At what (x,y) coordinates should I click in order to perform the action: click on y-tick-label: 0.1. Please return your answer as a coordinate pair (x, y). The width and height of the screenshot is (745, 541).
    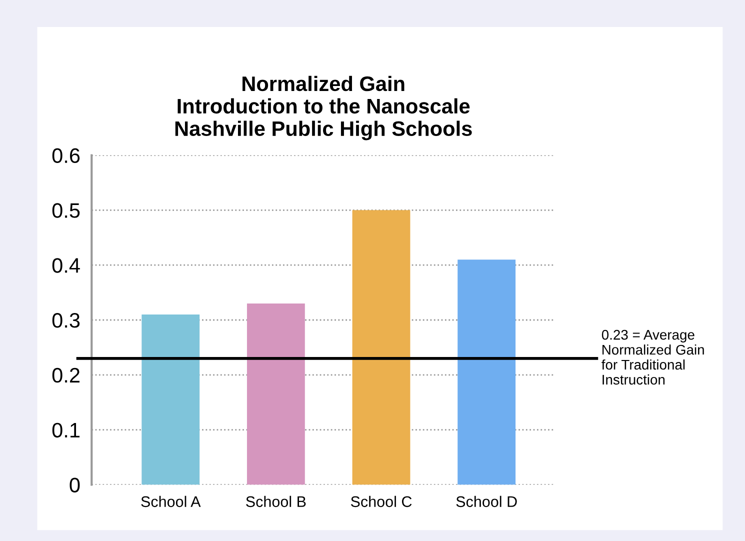
    Looking at the image, I should click on (66, 430).